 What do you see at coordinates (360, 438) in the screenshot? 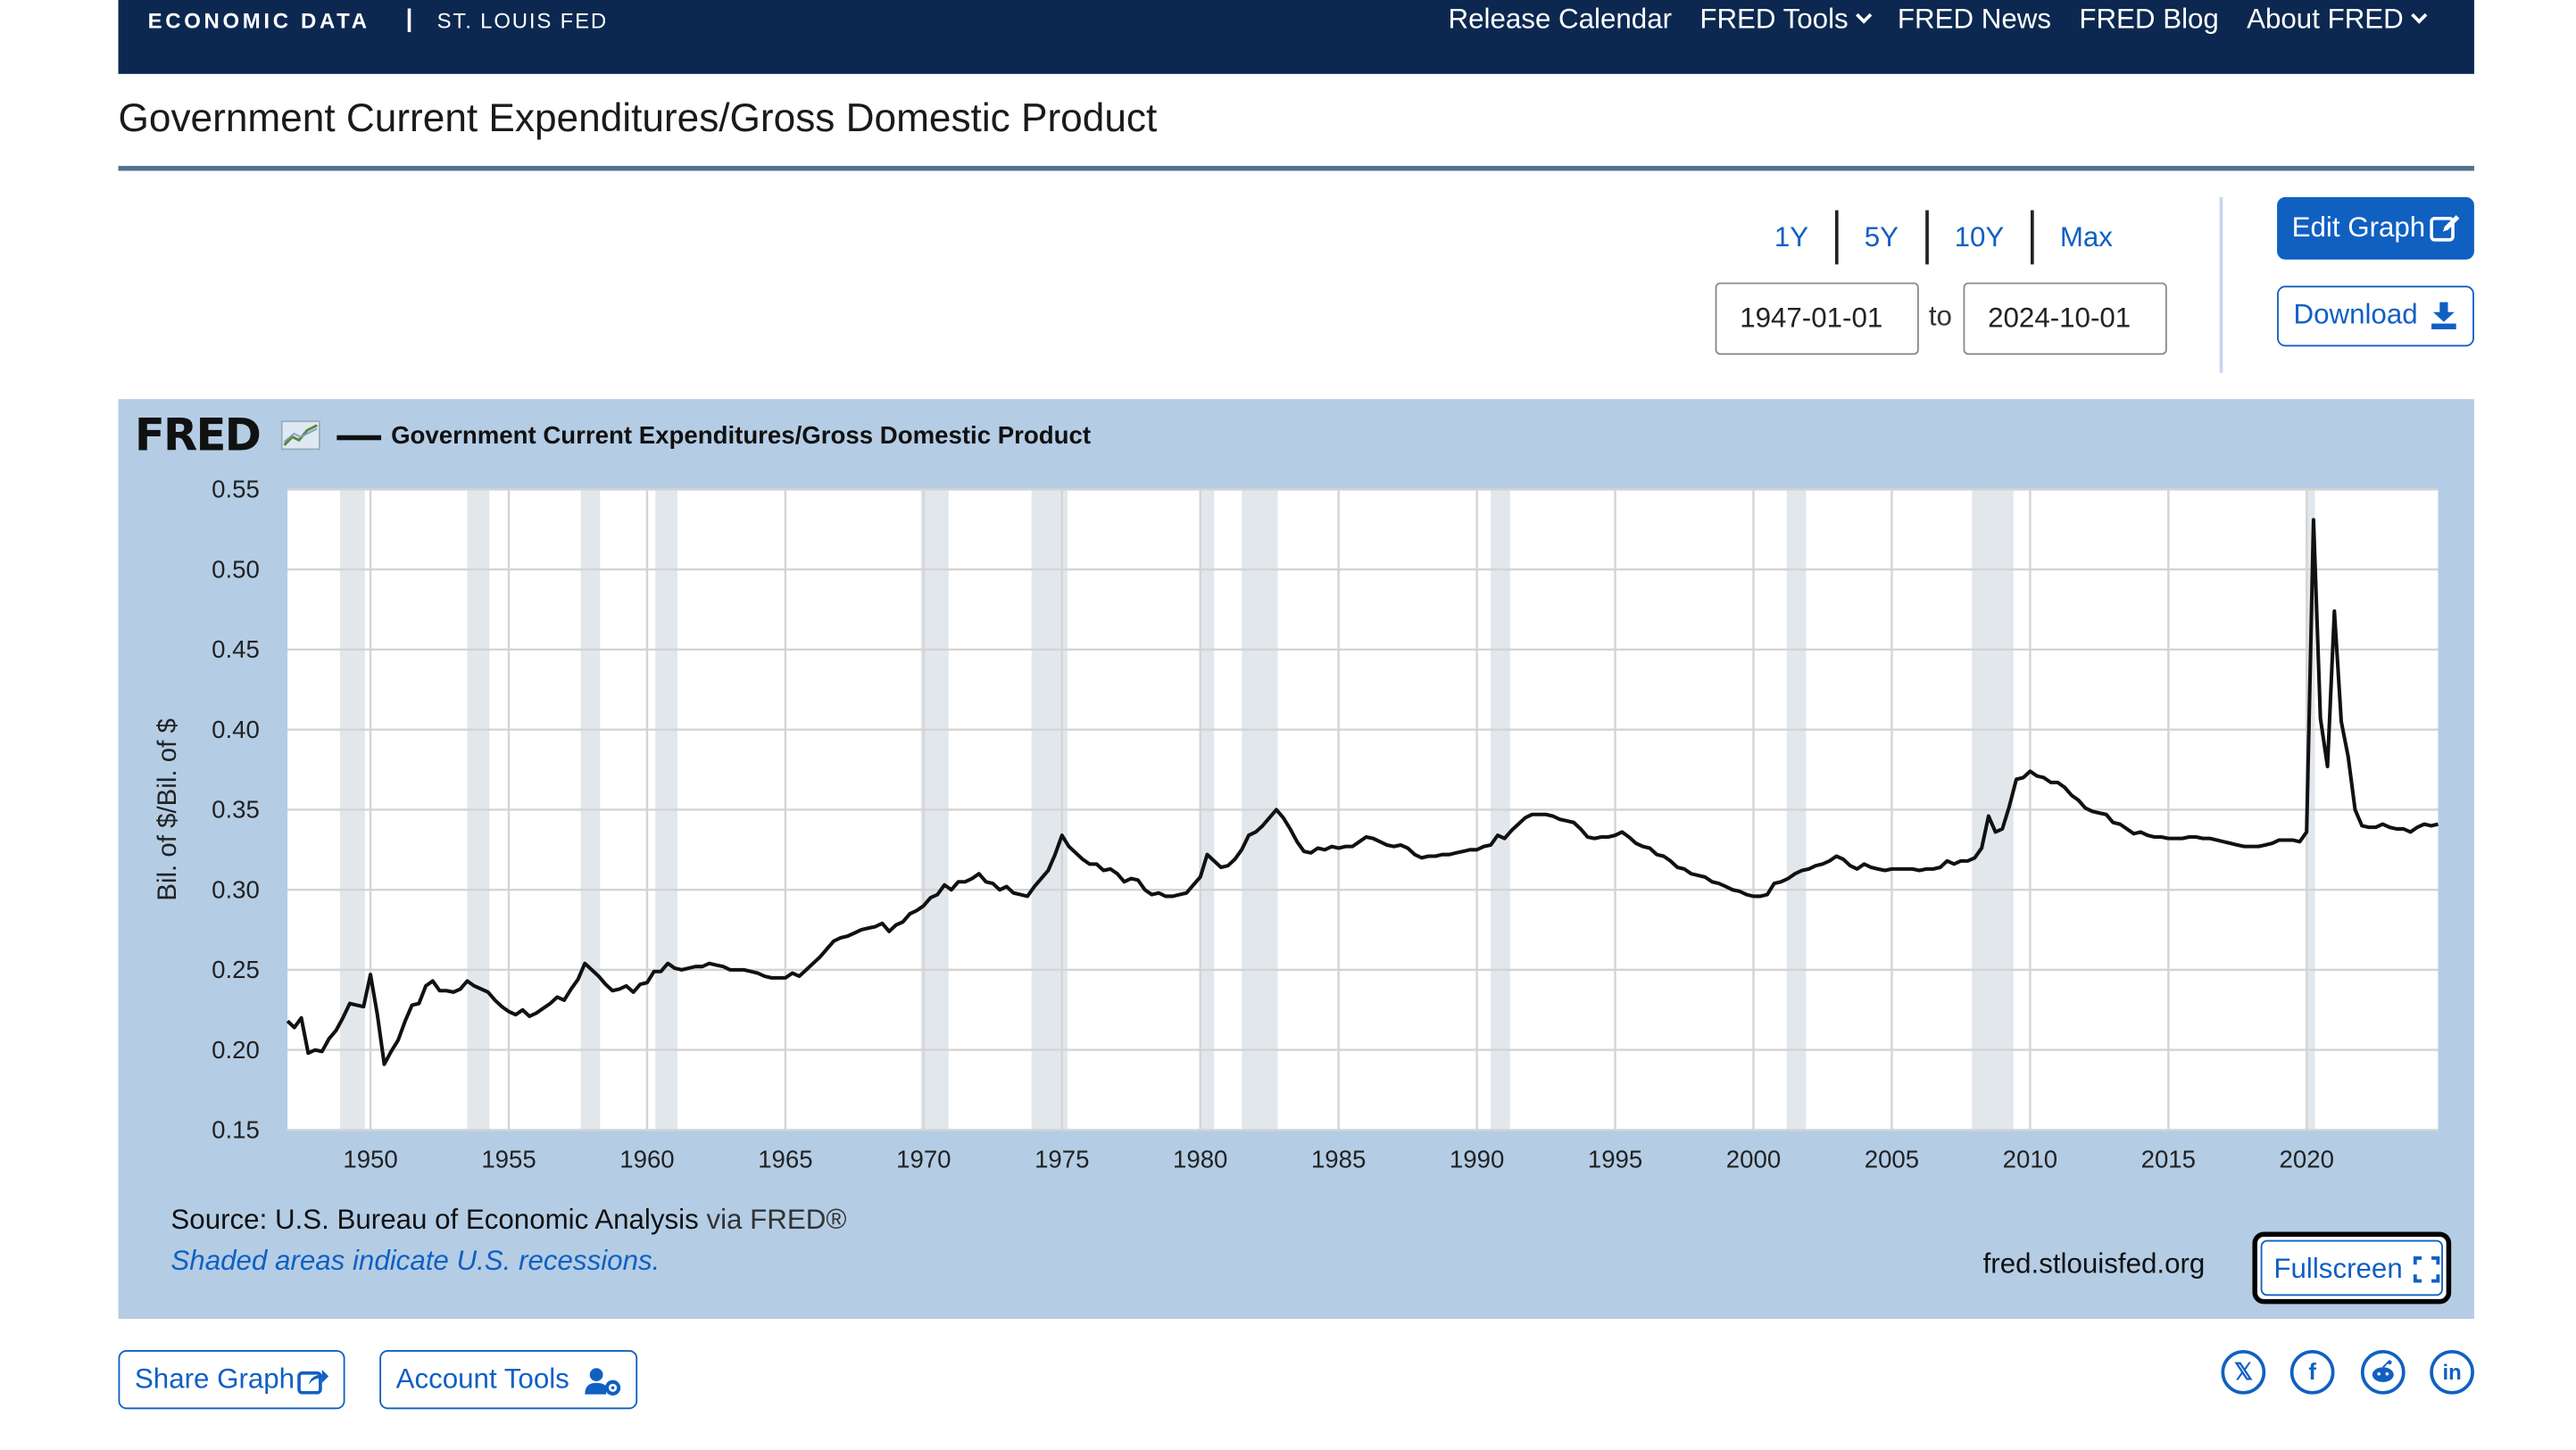
I see `legend-swatch` at bounding box center [360, 438].